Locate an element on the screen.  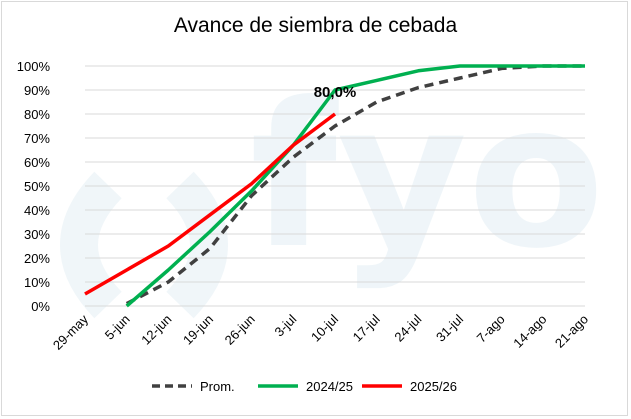
x-tick-label: 3-jul is located at coordinates (285, 325).